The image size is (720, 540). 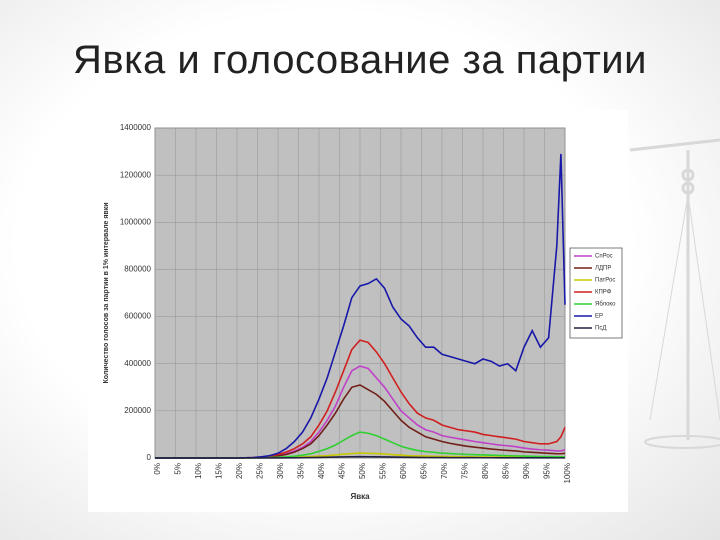 What do you see at coordinates (506, 471) in the screenshot?
I see `x-tick-label: 85%` at bounding box center [506, 471].